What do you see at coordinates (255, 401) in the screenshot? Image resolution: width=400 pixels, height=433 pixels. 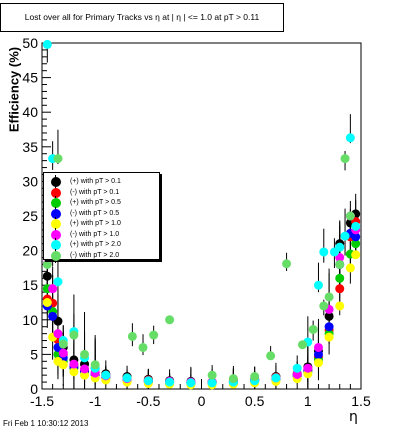 I see `x-tick-label: 0.5` at bounding box center [255, 401].